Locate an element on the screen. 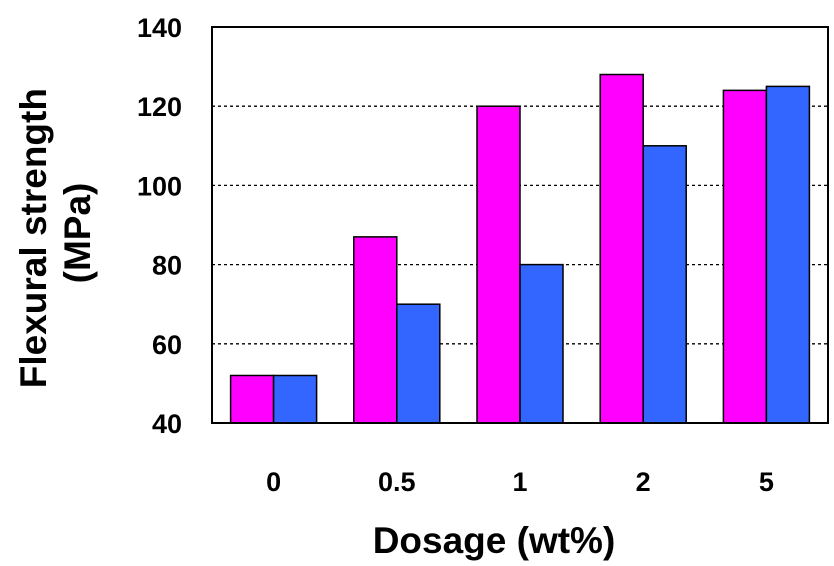 The image size is (834, 566). y-tick-label: 120 is located at coordinates (159, 107).